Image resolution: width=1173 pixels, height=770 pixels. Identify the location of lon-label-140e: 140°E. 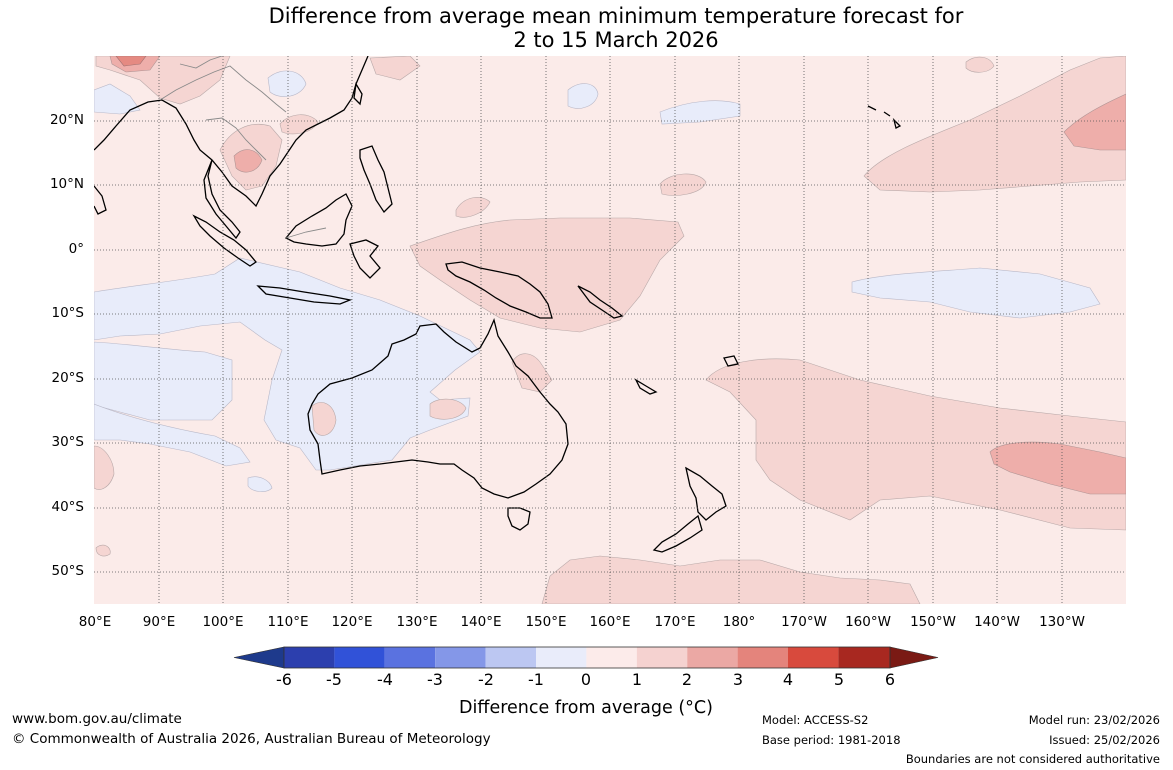
(481, 622).